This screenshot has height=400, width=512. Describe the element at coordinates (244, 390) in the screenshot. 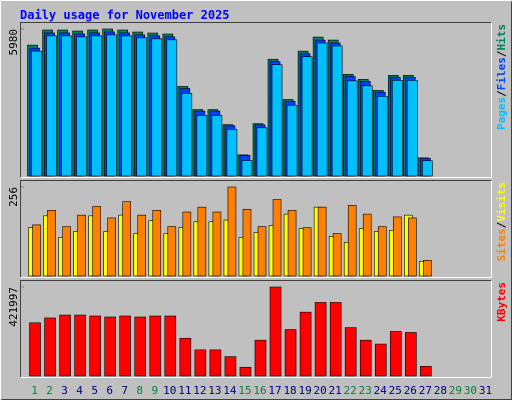

I see `x-tick-label: 15` at that location.